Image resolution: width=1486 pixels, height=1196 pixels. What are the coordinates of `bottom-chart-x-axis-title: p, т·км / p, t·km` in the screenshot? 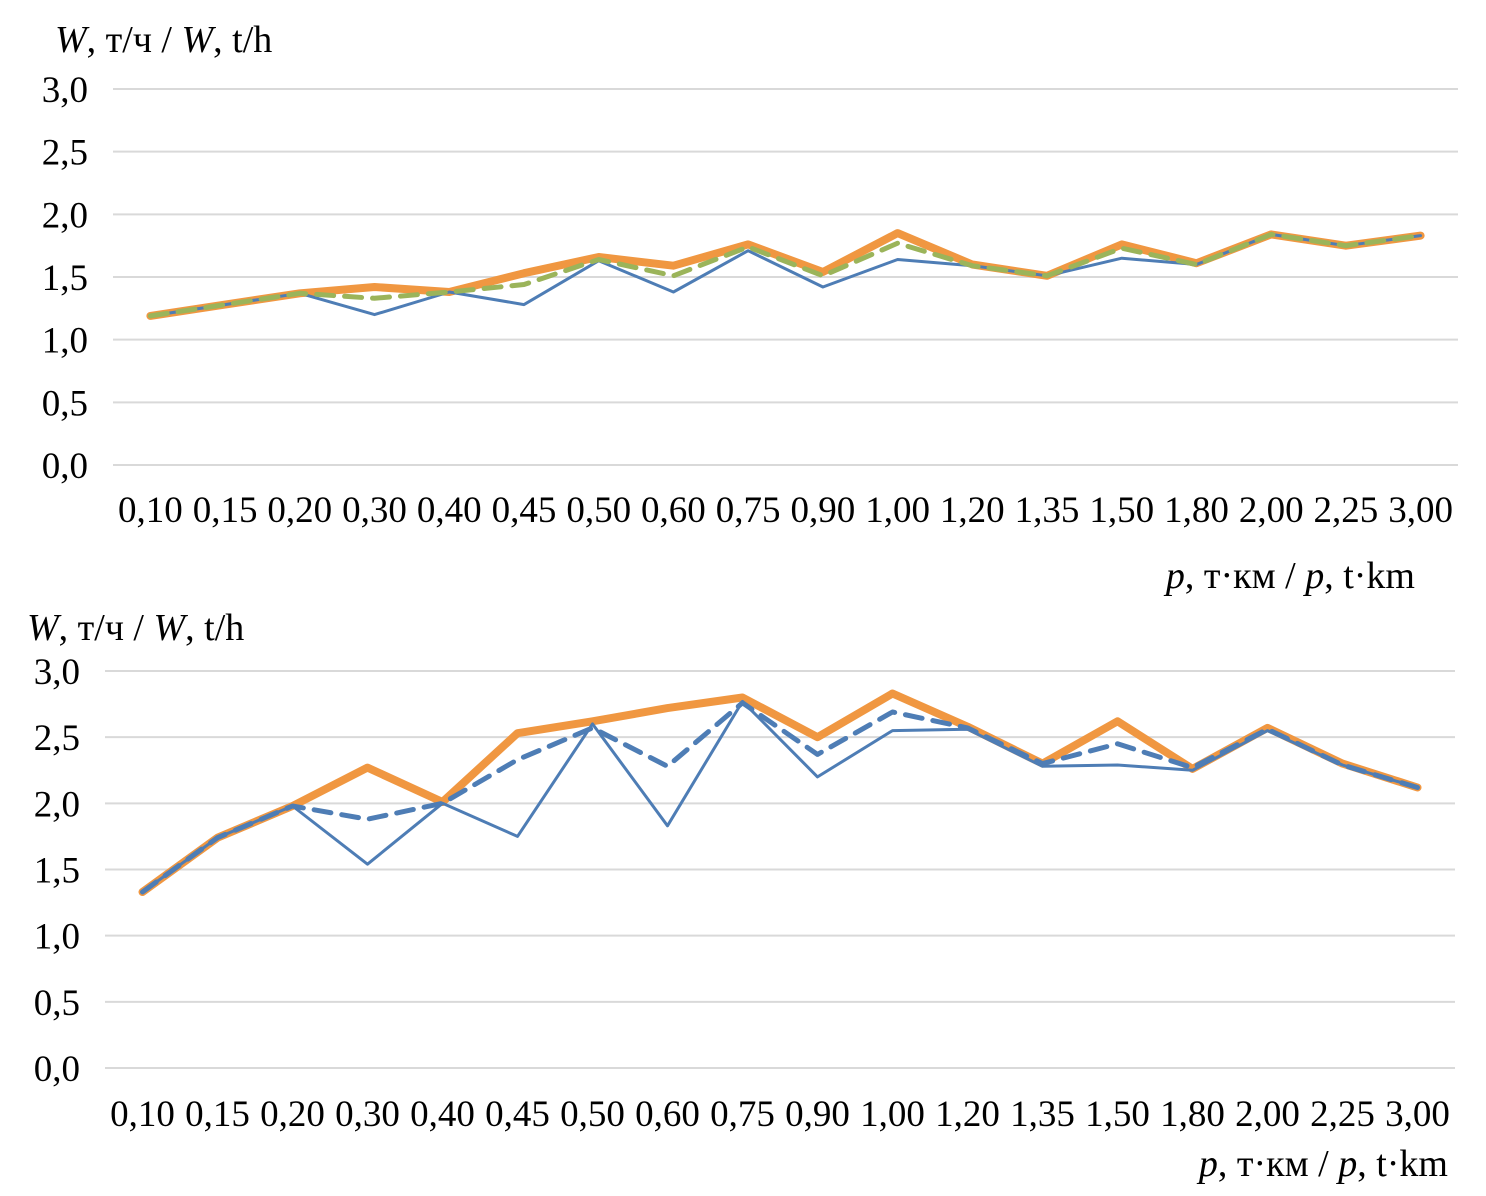 It's located at (1323, 1164).